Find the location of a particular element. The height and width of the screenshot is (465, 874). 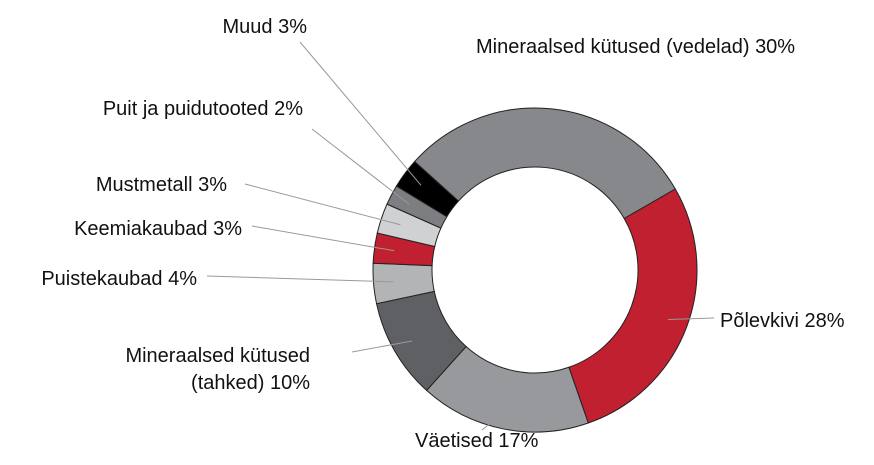

slice-label: Puistekaubad 4% is located at coordinates (98, 279).